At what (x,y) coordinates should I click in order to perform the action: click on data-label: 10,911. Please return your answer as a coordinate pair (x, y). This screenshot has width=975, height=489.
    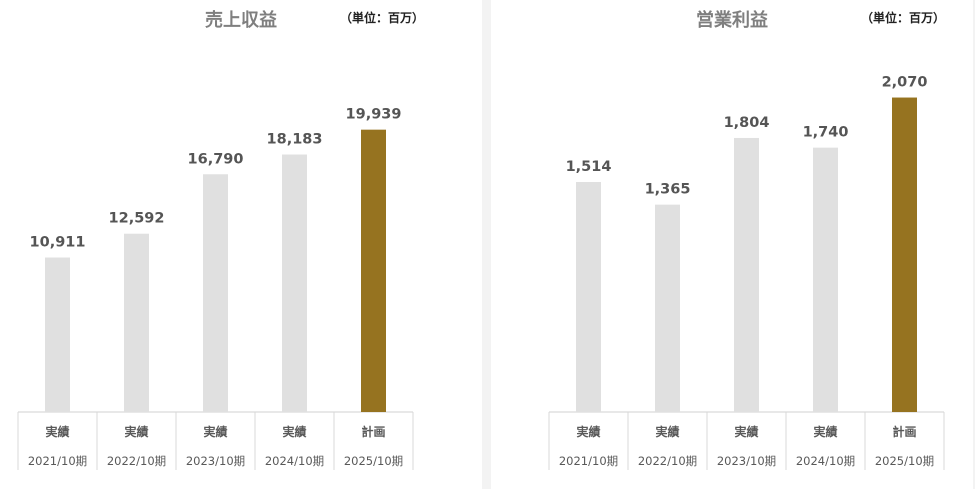
    Looking at the image, I should click on (58, 243).